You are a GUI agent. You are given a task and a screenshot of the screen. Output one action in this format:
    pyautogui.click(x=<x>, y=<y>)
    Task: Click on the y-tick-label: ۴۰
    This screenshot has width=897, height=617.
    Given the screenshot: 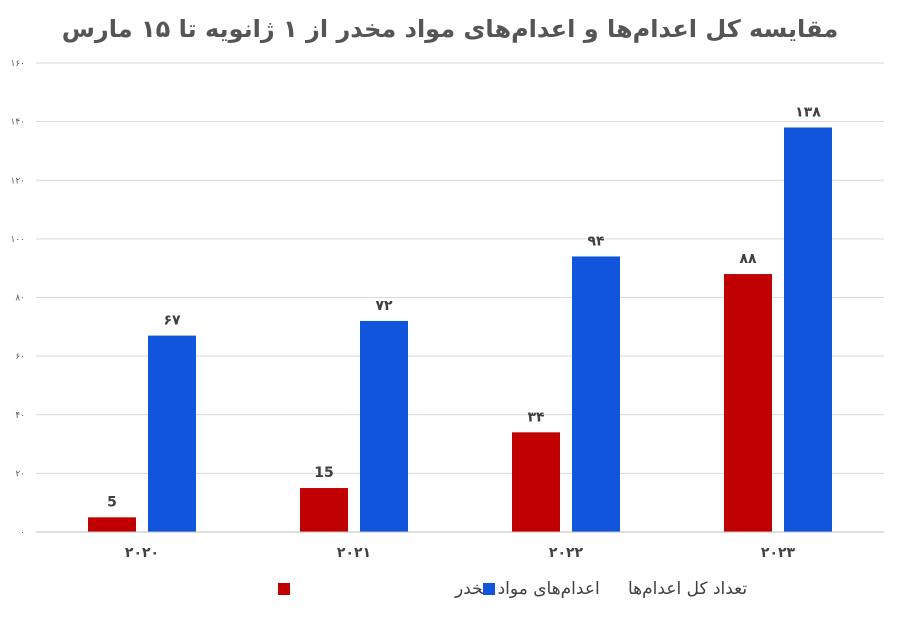 What is the action you would take?
    pyautogui.click(x=20, y=416)
    